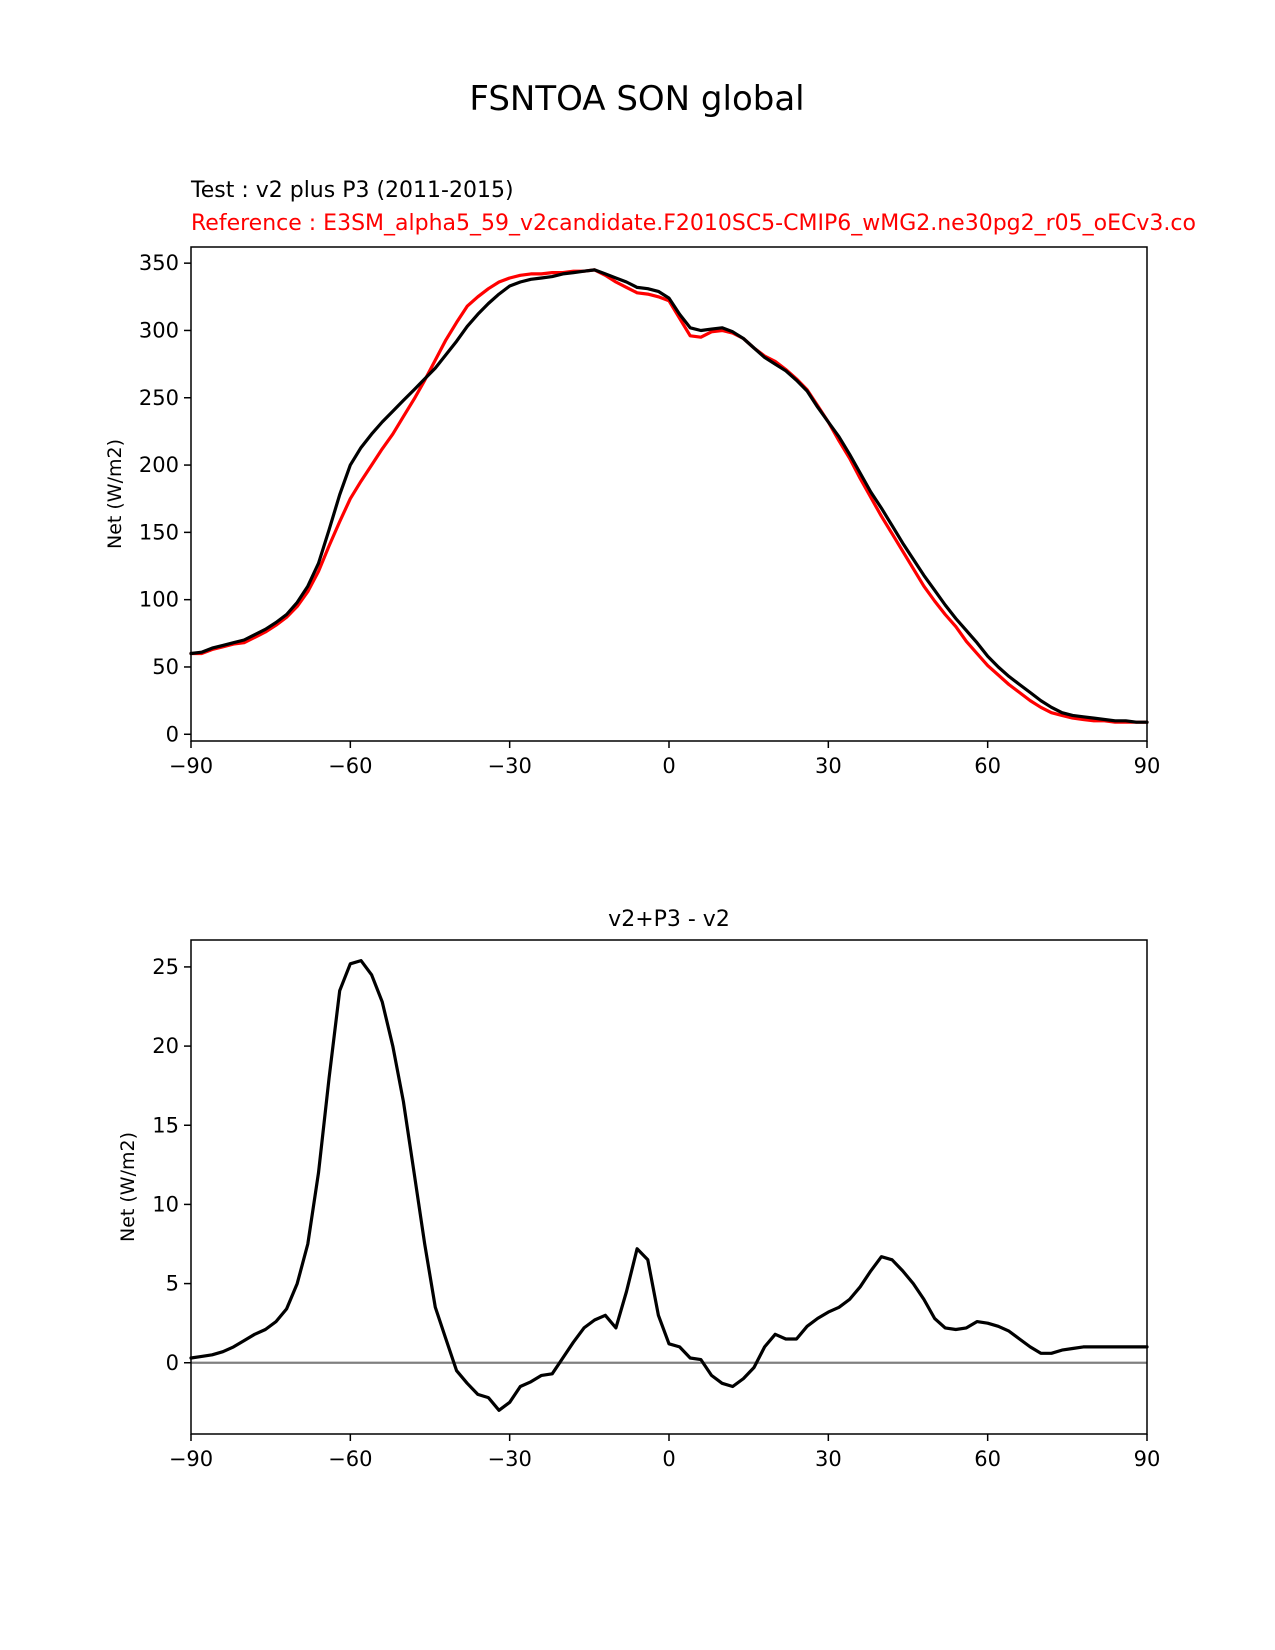 Image resolution: width=1275 pixels, height=1650 pixels. What do you see at coordinates (159, 263) in the screenshot?
I see `top-ytick-label: 350` at bounding box center [159, 263].